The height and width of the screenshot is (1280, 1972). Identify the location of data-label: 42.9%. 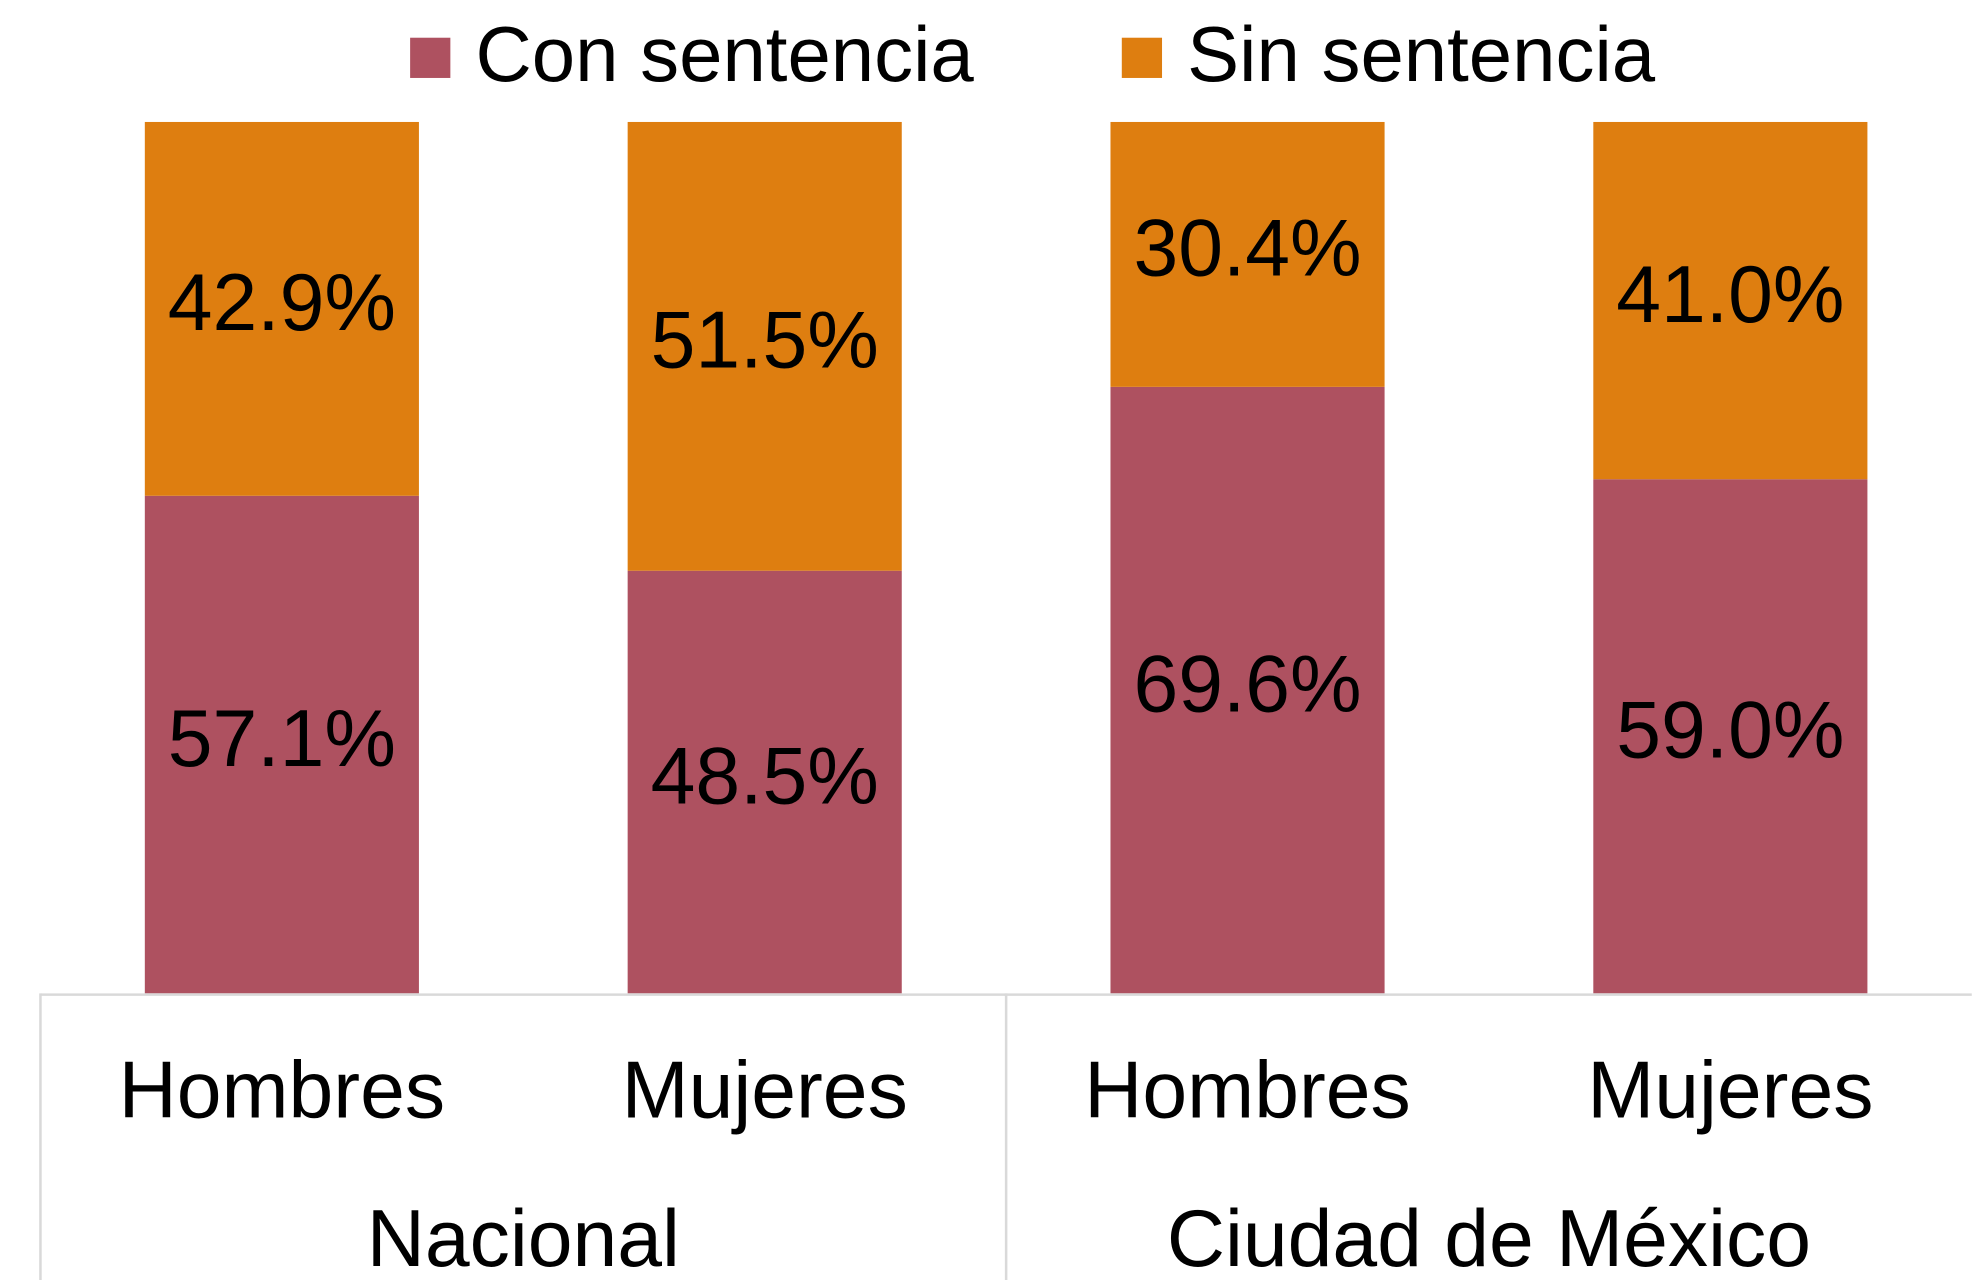
(282, 303).